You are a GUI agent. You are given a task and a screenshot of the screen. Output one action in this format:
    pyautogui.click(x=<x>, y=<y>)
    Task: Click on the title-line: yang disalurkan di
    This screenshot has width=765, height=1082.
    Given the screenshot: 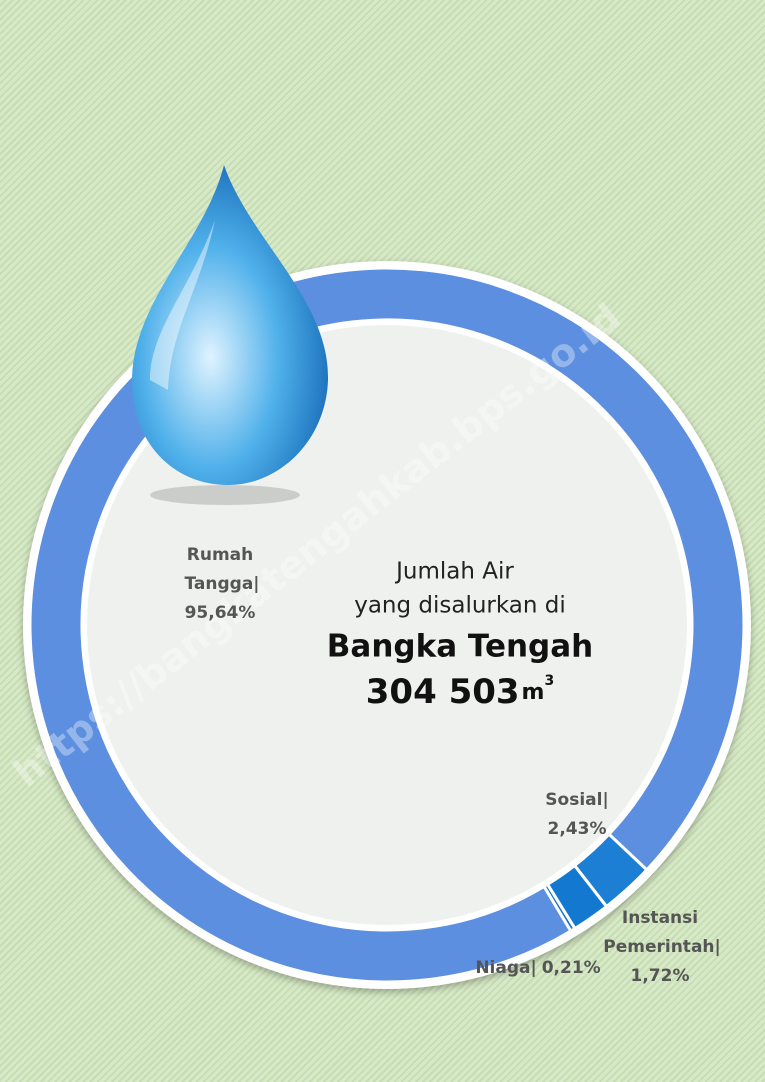 What is the action you would take?
    pyautogui.click(x=460, y=606)
    